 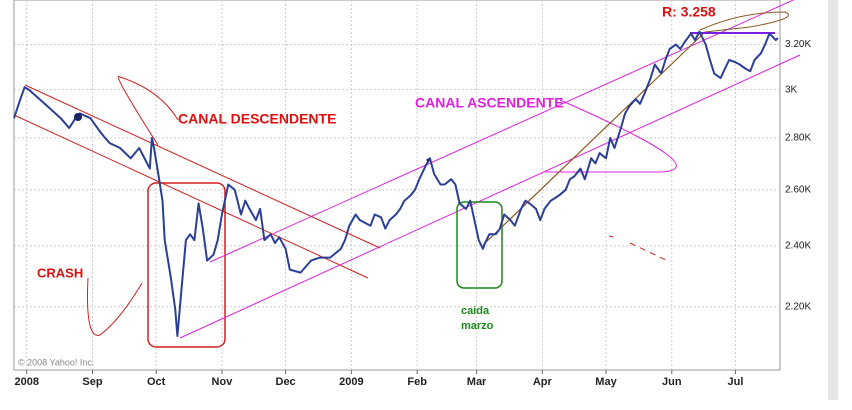 What do you see at coordinates (475, 311) in the screenshot?
I see `annotation: caida` at bounding box center [475, 311].